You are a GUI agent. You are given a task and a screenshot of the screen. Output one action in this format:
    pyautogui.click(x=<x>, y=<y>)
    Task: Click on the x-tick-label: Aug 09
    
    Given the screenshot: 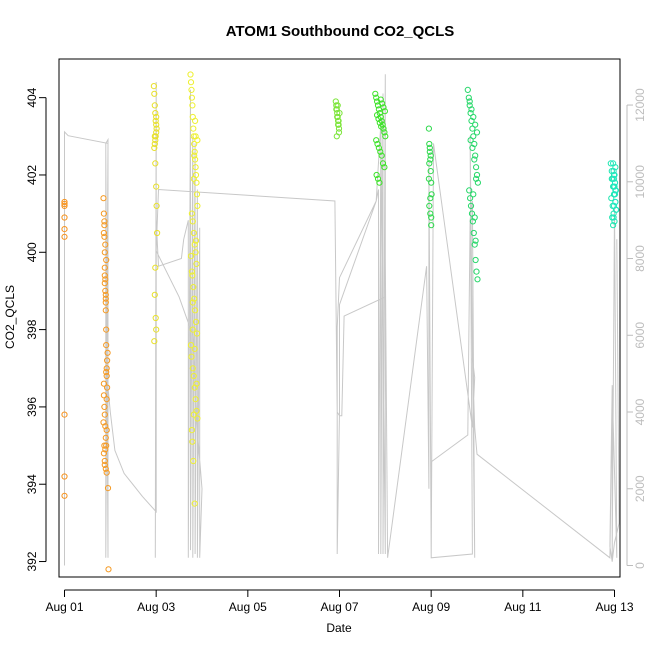 What is the action you would take?
    pyautogui.click(x=431, y=607)
    